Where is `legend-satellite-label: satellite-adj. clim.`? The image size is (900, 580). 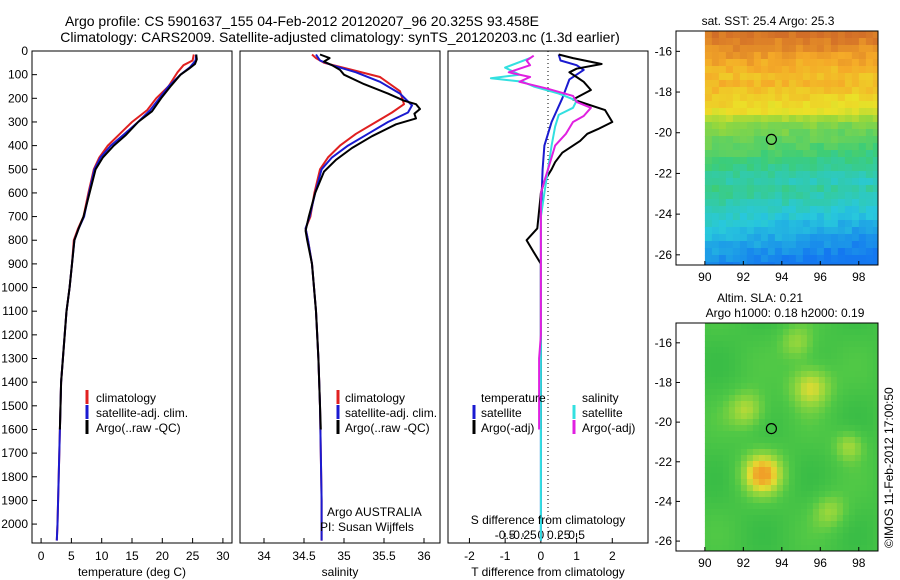
legend-satellite-label: satellite-adj. clim. is located at coordinates (142, 413).